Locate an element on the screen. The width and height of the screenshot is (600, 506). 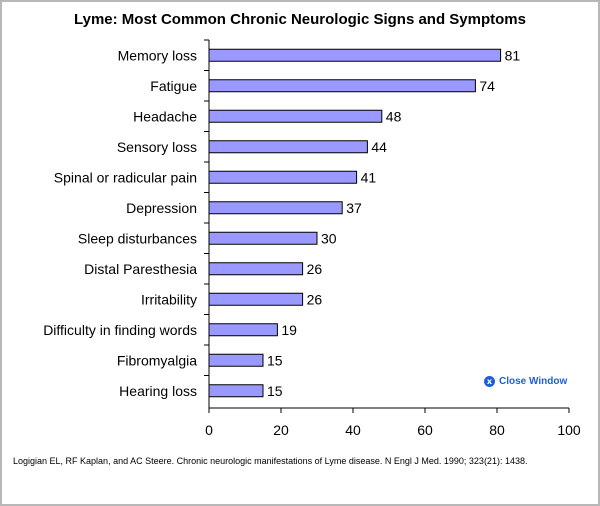
category-label: Difficulty in finding words is located at coordinates (120, 330).